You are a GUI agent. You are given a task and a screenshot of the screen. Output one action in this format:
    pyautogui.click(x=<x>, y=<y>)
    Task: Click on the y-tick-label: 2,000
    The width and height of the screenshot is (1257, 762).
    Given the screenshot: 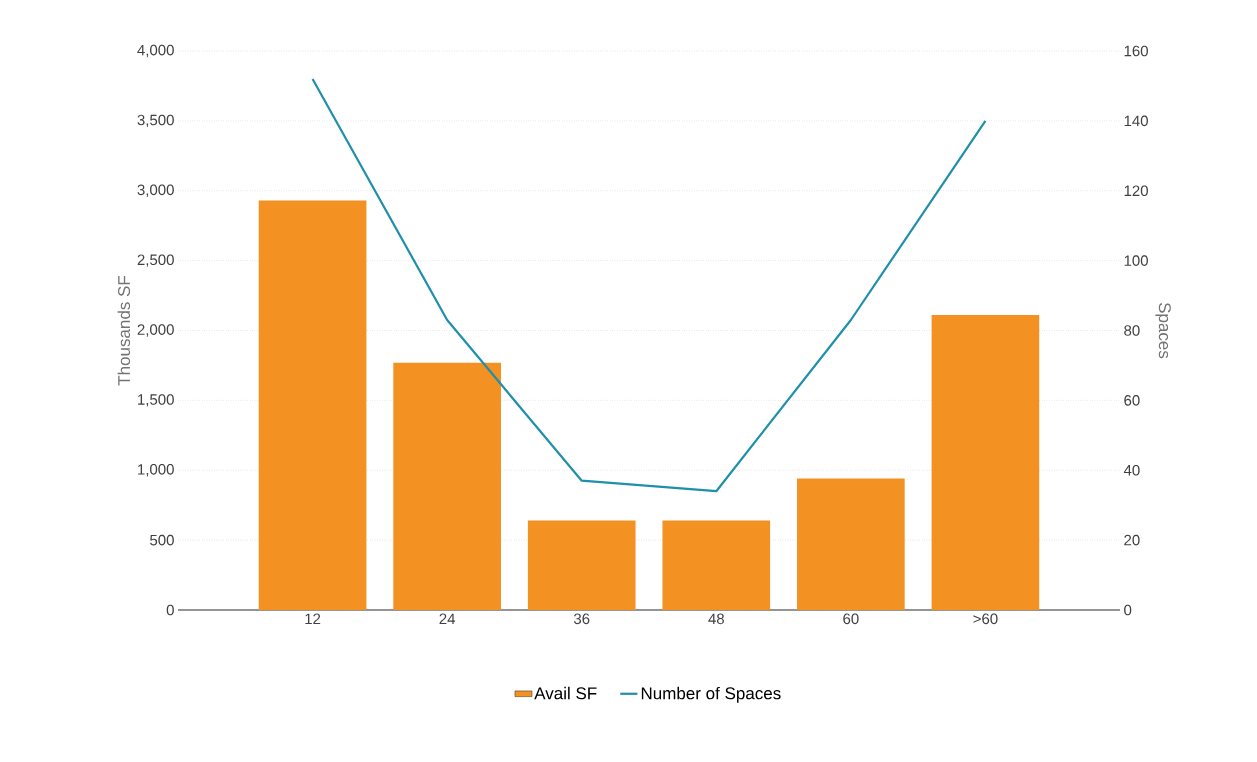 What is the action you would take?
    pyautogui.click(x=155, y=330)
    